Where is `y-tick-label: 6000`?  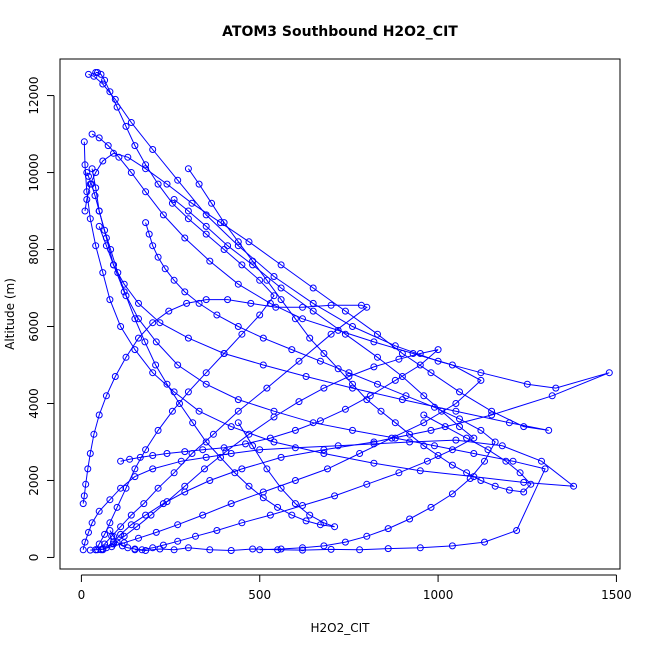 y-tick-label: 6000 is located at coordinates (34, 326).